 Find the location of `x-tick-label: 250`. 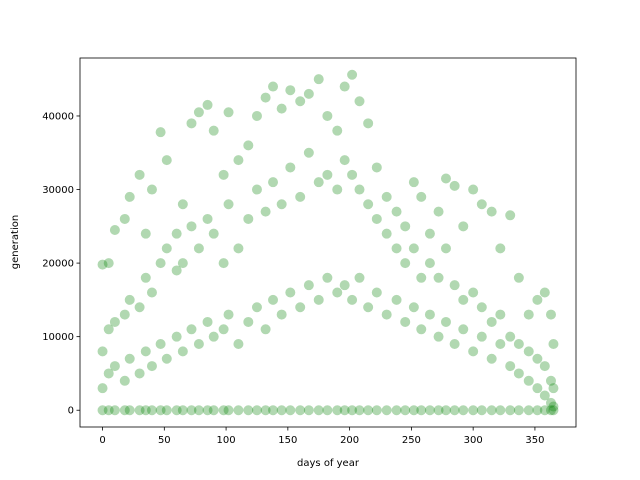

x-tick-label: 250 is located at coordinates (411, 440).